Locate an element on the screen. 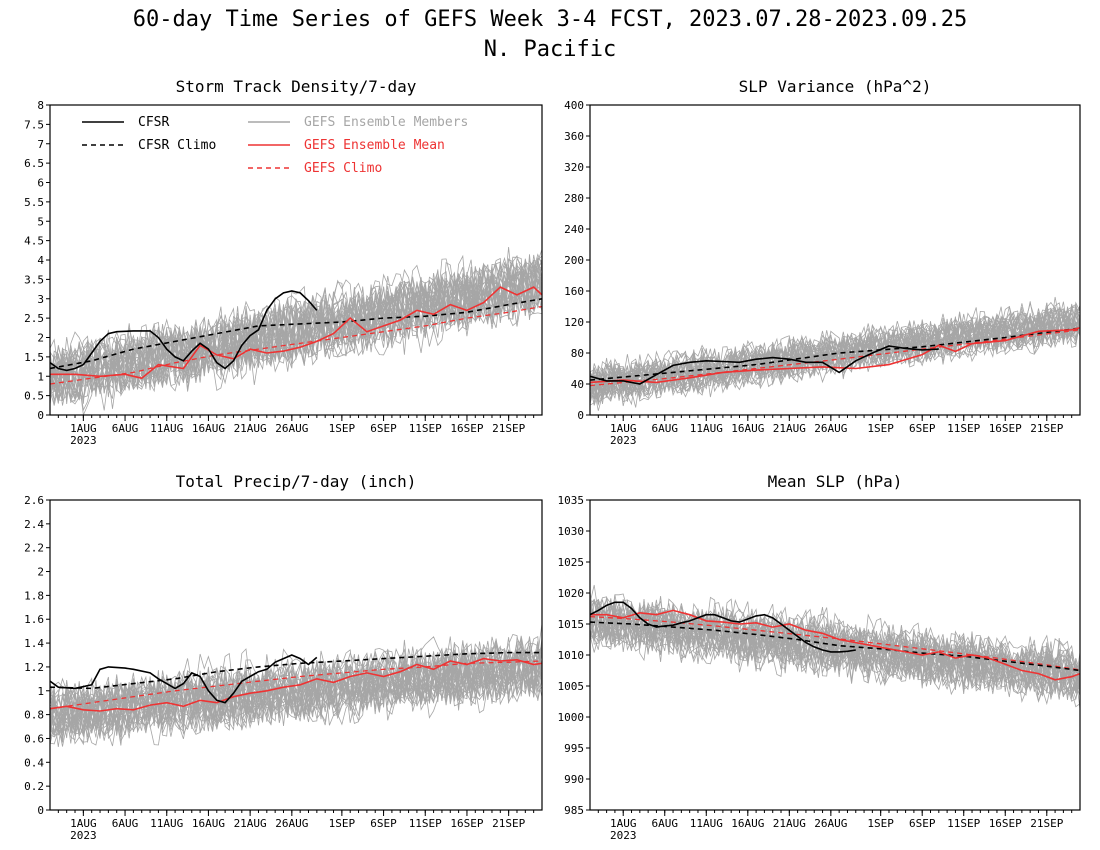  y-tick-label: 360 is located at coordinates (574, 136).